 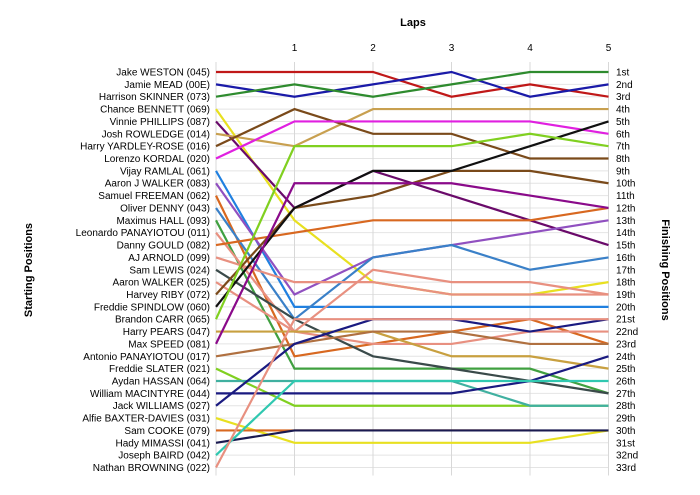 I want to click on starting-driver-label: Aaron J WALKER (083), so click(x=157, y=184).